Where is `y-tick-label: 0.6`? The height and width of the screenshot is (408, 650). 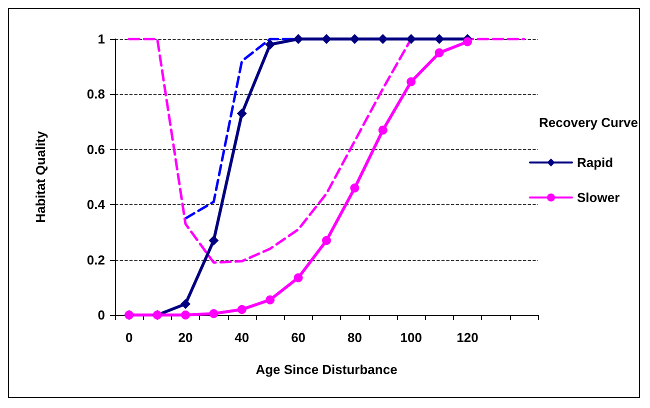 y-tick-label: 0.6 is located at coordinates (95, 149).